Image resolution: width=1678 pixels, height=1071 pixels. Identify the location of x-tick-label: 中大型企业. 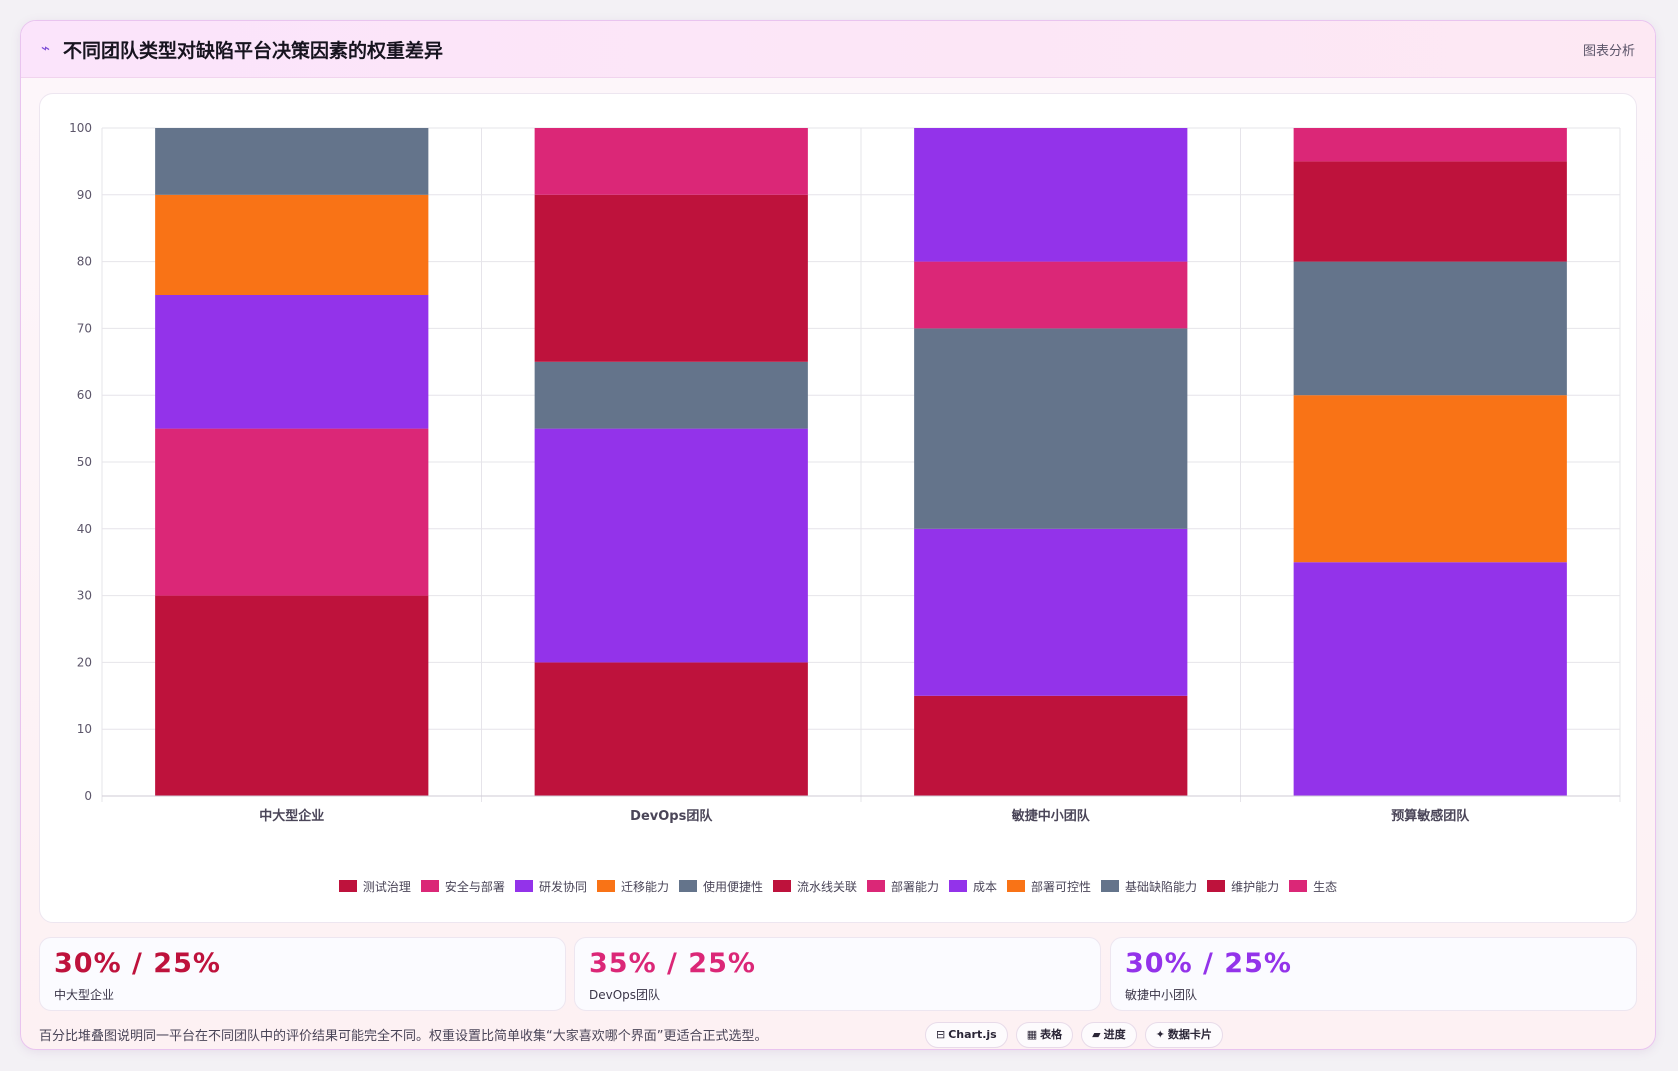
(291, 816).